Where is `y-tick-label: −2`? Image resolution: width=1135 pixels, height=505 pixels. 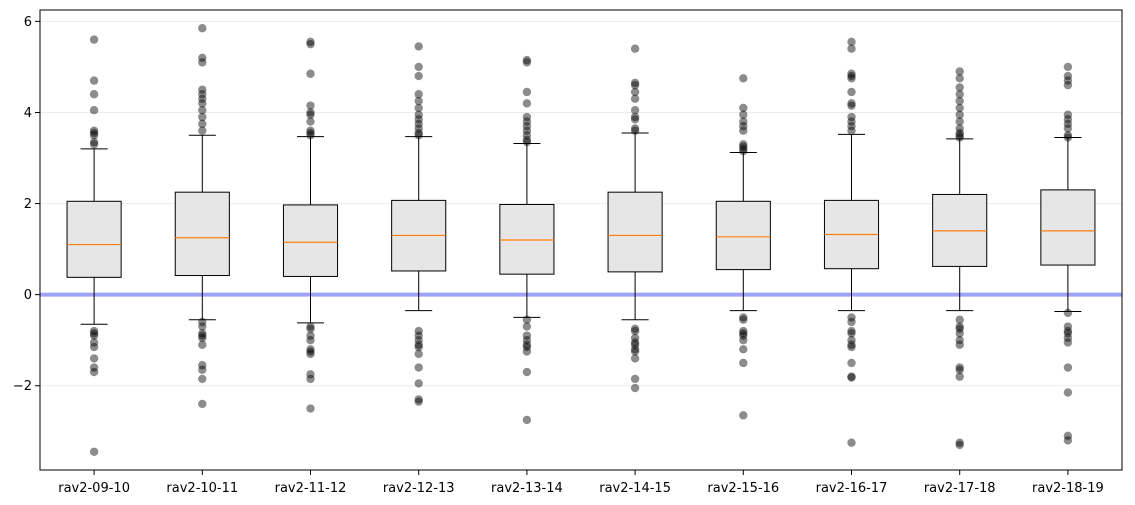
y-tick-label: −2 is located at coordinates (22, 386).